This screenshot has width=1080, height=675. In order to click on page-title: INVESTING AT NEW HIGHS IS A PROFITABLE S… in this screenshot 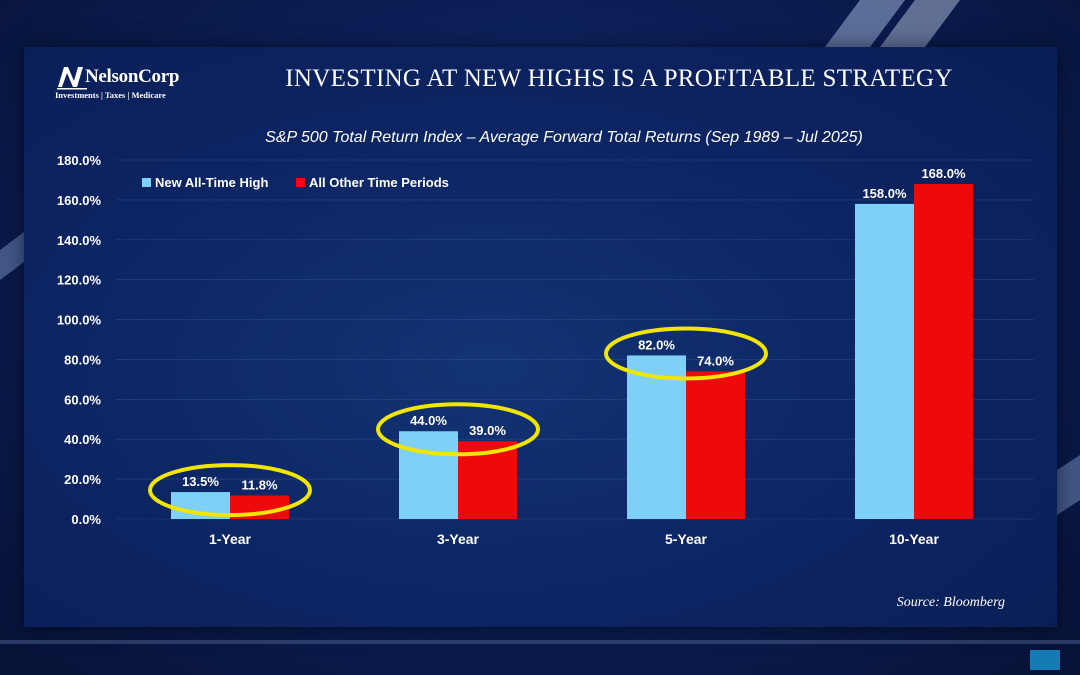, I will do `click(619, 78)`.